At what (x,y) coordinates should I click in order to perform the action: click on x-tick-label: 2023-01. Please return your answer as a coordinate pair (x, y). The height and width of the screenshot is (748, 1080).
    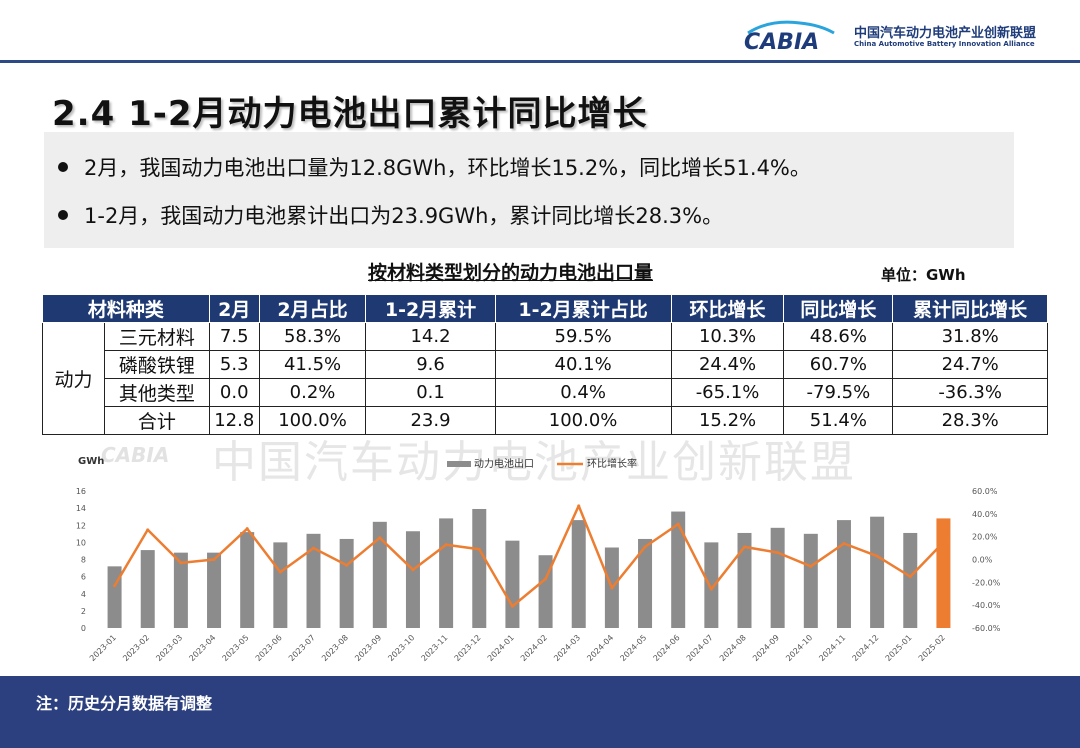
    Looking at the image, I should click on (103, 648).